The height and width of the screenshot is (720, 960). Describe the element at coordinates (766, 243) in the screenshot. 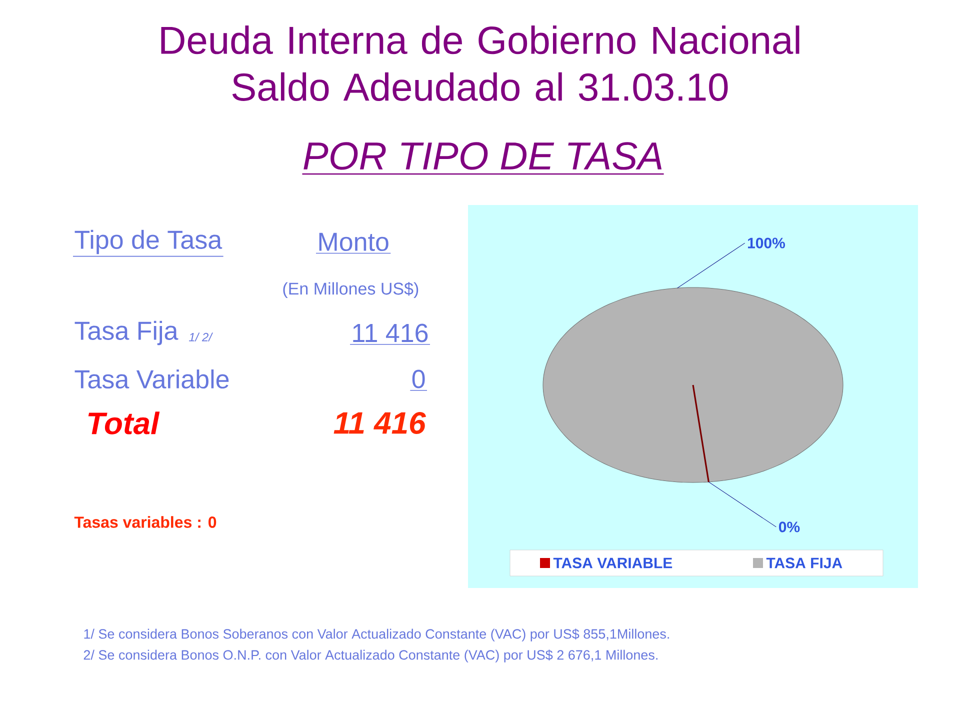

I see `data-label: 100%` at that location.